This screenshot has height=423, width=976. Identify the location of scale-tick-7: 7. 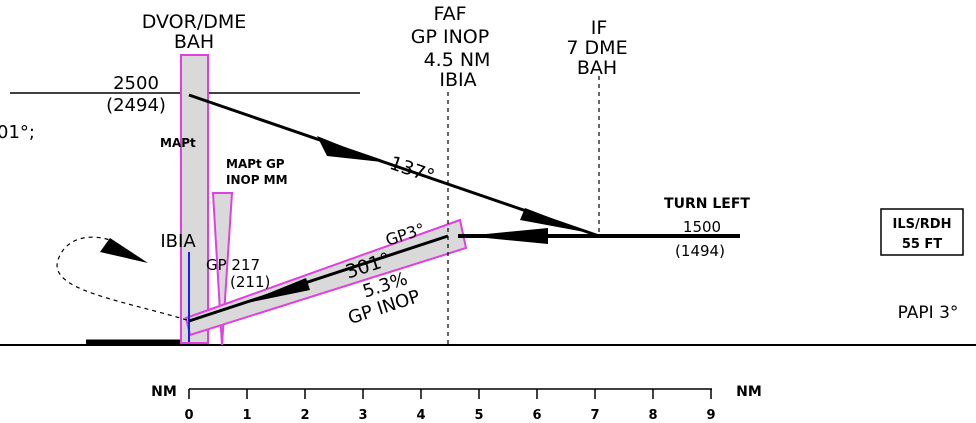
(594, 415).